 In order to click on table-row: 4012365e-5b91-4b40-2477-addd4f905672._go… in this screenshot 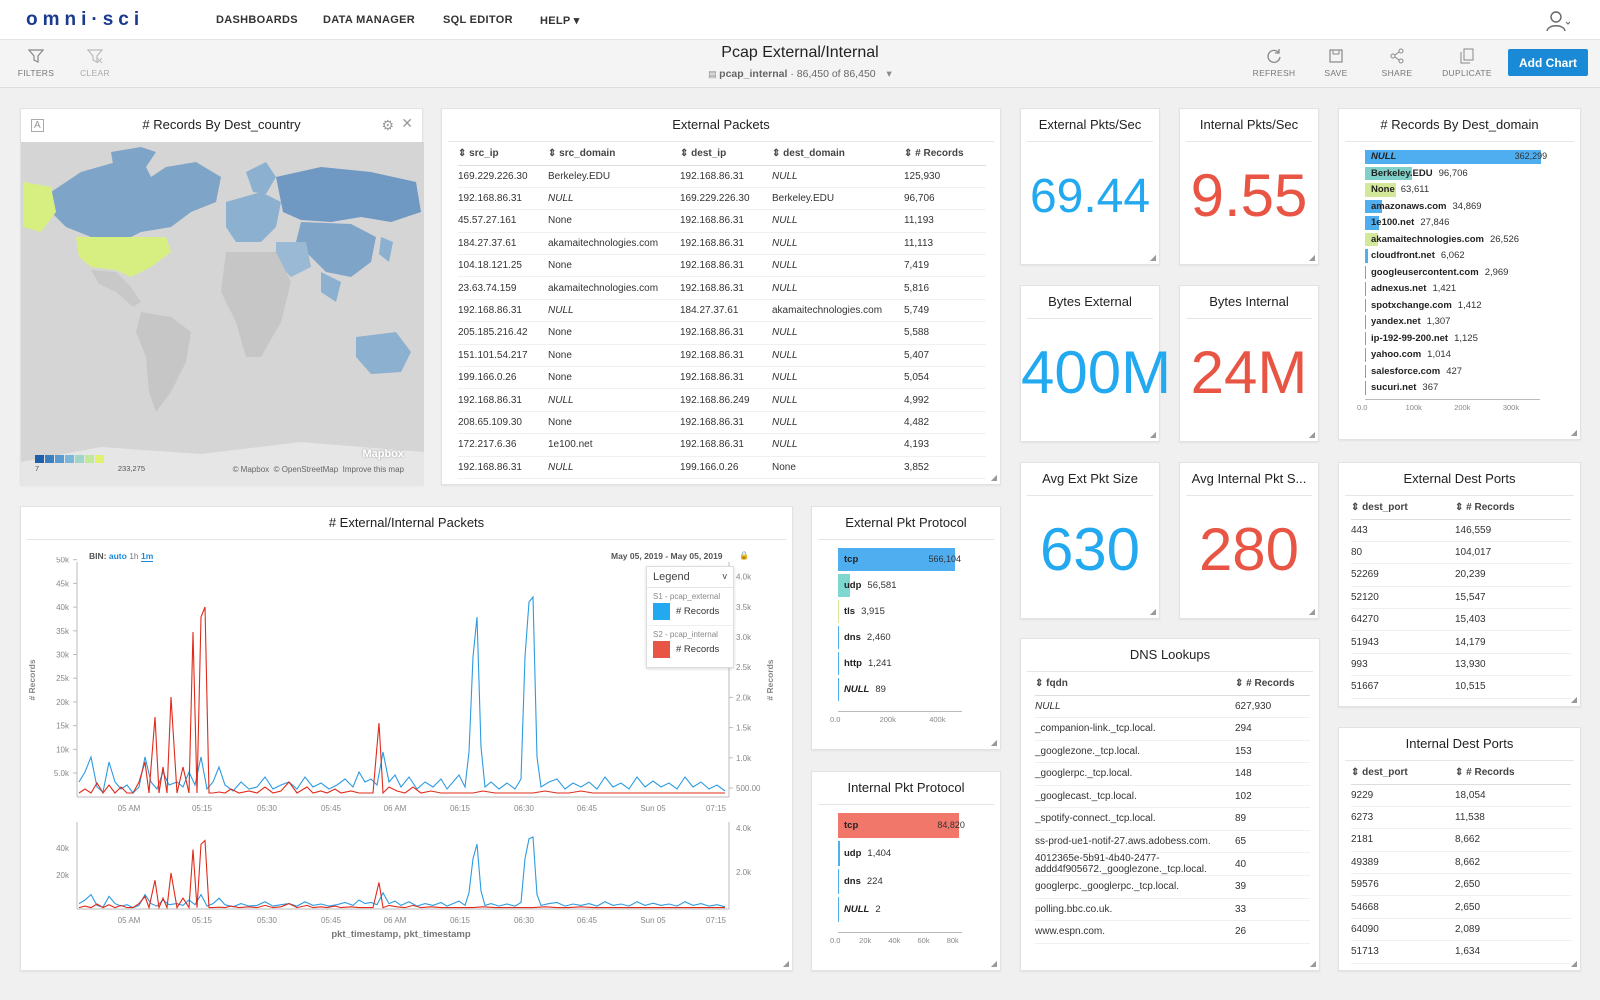, I will do `click(1172, 864)`.